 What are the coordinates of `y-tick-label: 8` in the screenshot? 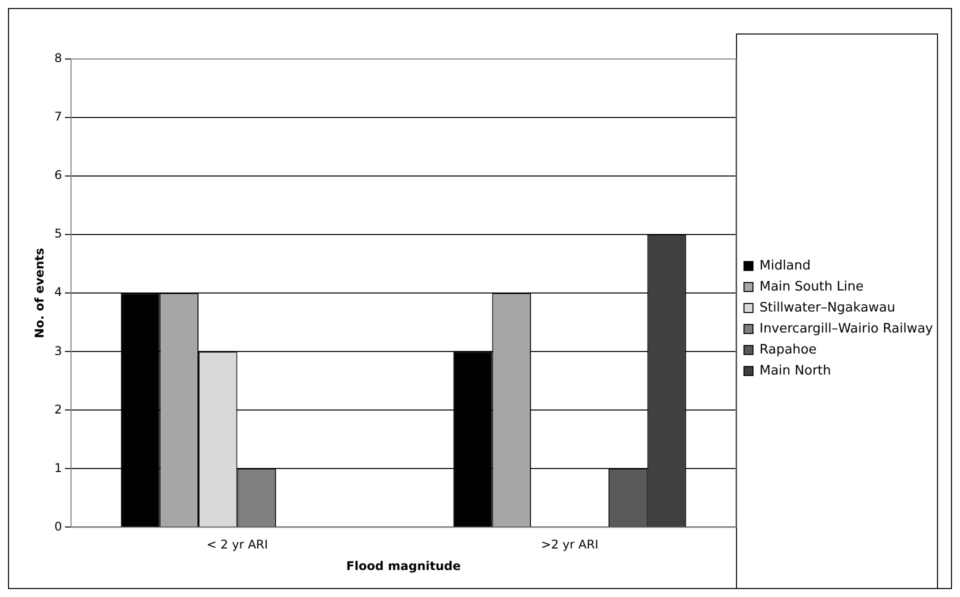 It's located at (58, 58).